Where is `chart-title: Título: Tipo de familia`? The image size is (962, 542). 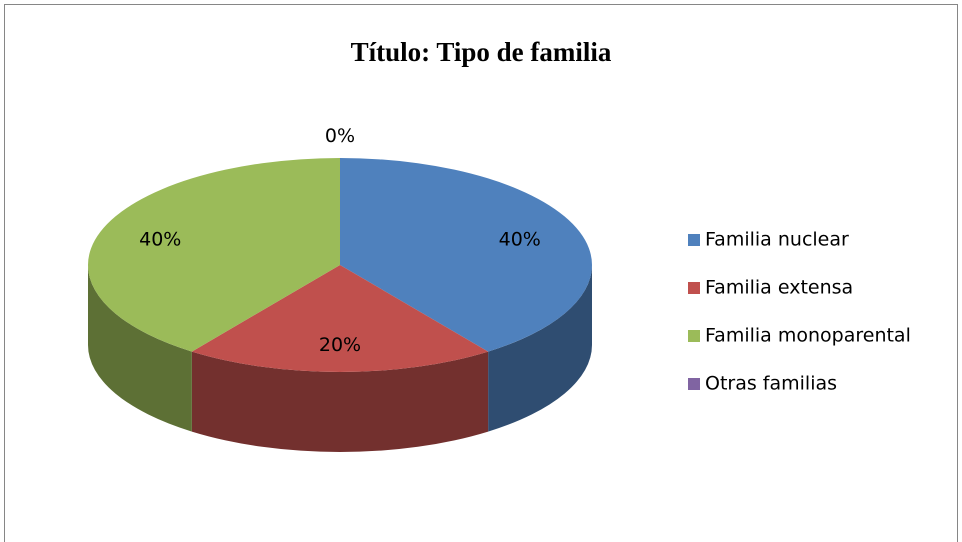 chart-title: Título: Tipo de familia is located at coordinates (481, 52).